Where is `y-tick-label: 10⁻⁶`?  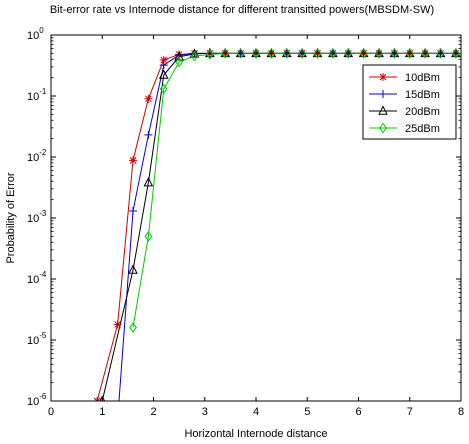 y-tick-label: 10⁻⁶ is located at coordinates (37, 400).